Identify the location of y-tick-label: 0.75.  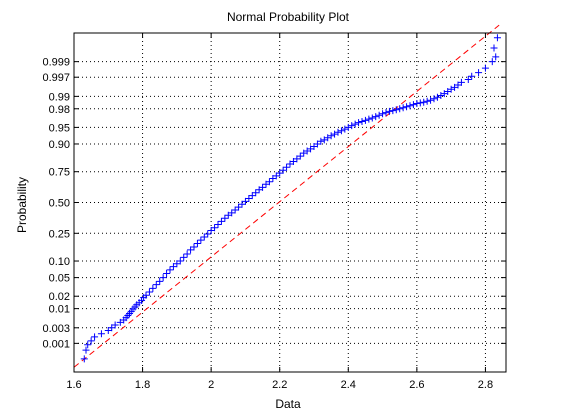
(59, 173).